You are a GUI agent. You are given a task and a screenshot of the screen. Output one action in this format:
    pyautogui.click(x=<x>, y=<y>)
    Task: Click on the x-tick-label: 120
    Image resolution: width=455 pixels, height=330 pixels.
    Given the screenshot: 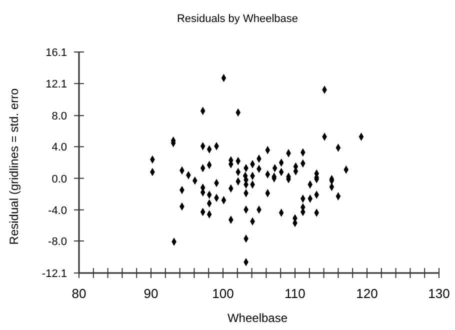 What is the action you would take?
    pyautogui.click(x=367, y=293)
    